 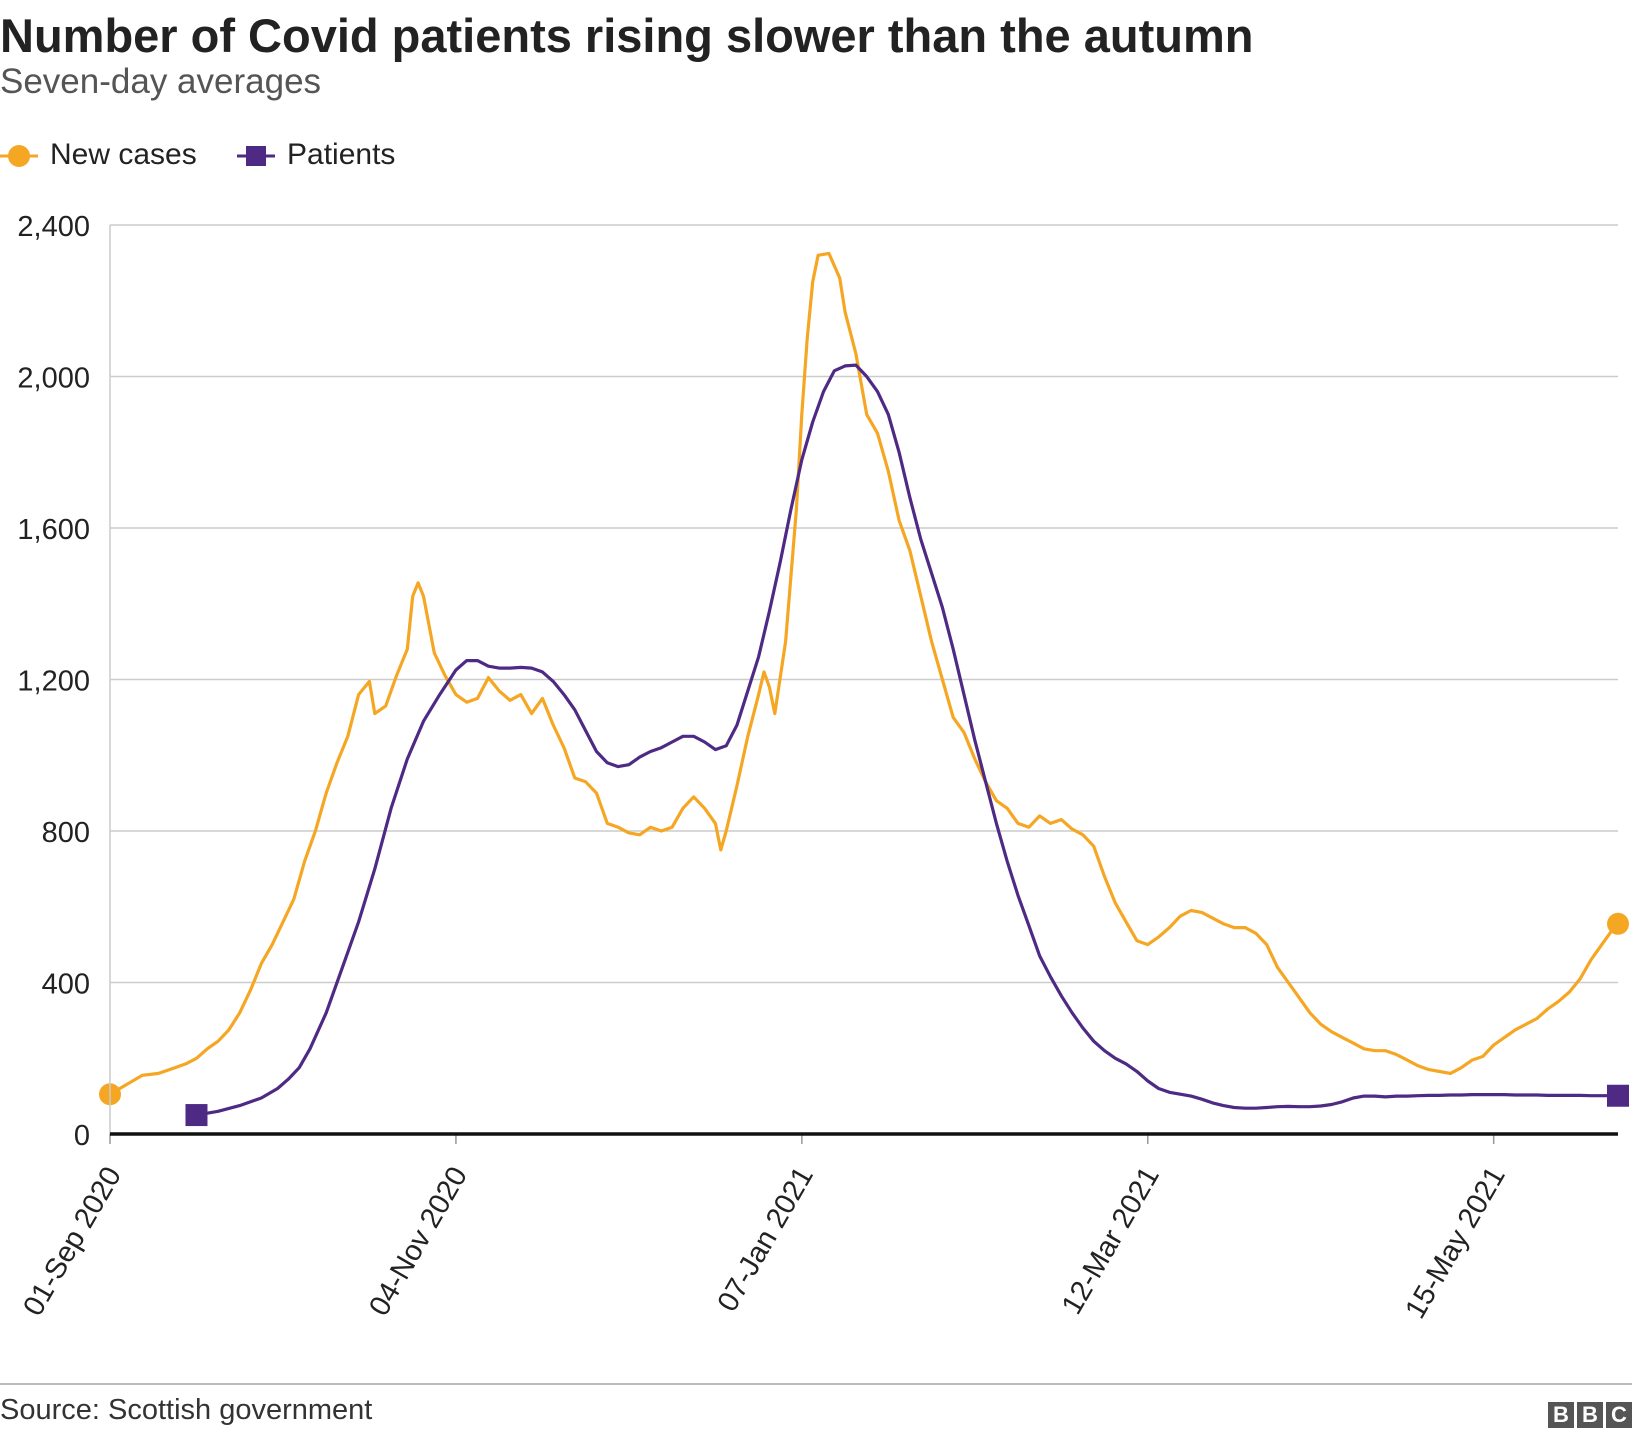 I want to click on x-tick-label: 15-May 2021, so click(x=1455, y=1243).